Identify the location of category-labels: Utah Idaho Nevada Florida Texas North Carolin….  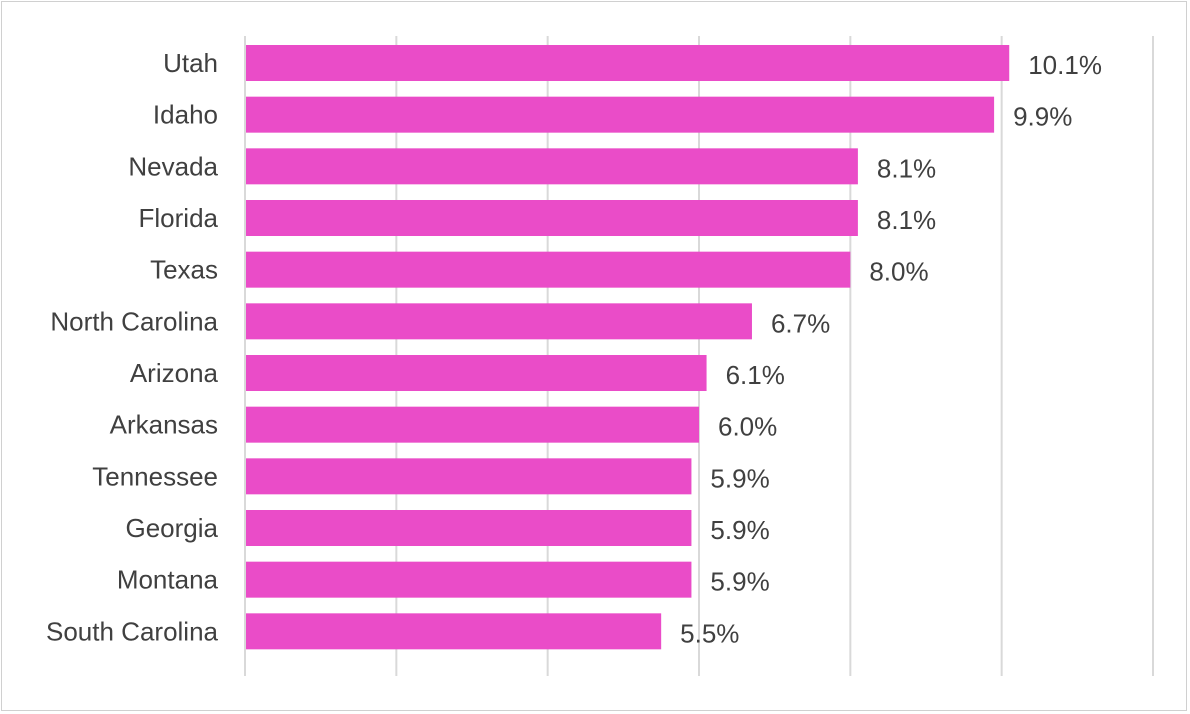
(132, 347).